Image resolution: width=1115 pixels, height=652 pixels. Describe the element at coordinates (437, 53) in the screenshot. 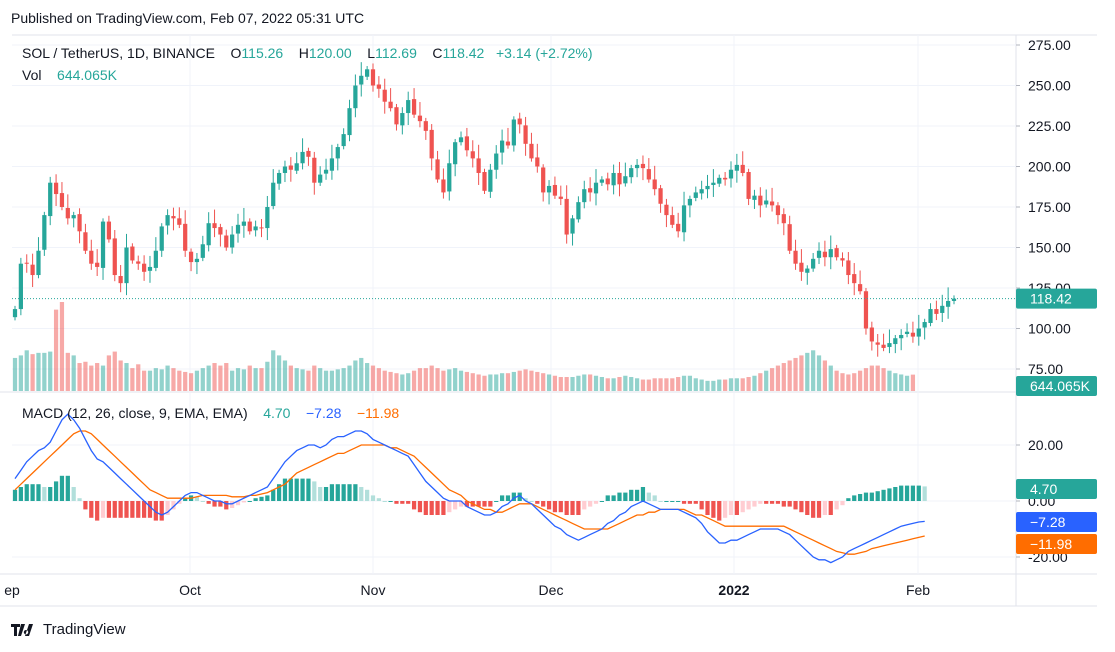

I see `close-label: C` at that location.